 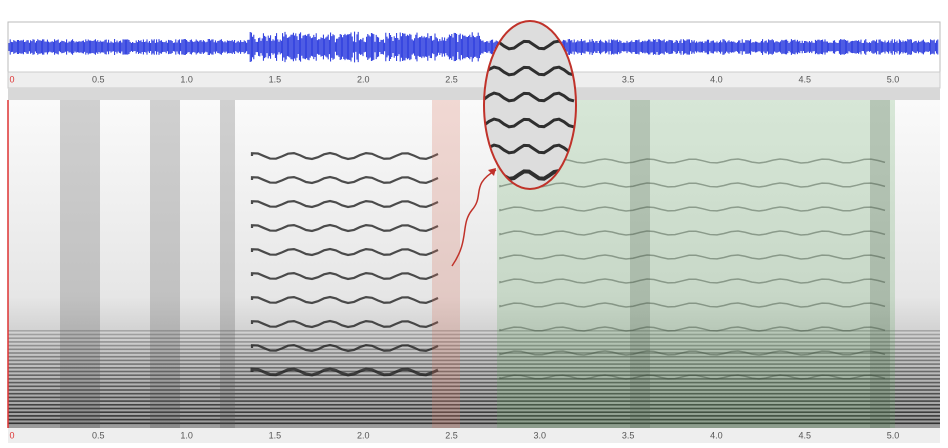 I want to click on arrow-head, so click(x=492, y=172).